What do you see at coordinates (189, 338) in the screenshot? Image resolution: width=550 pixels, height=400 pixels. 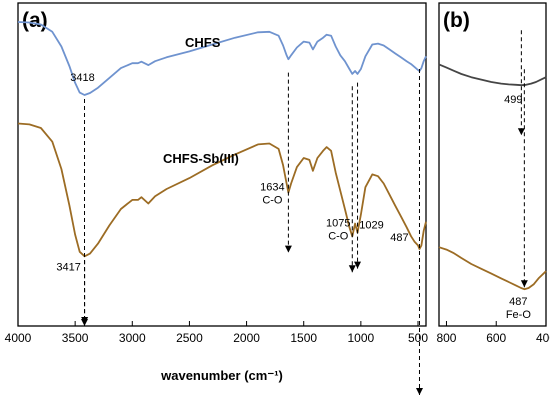 I see `x-tick-label: 2500` at bounding box center [189, 338].